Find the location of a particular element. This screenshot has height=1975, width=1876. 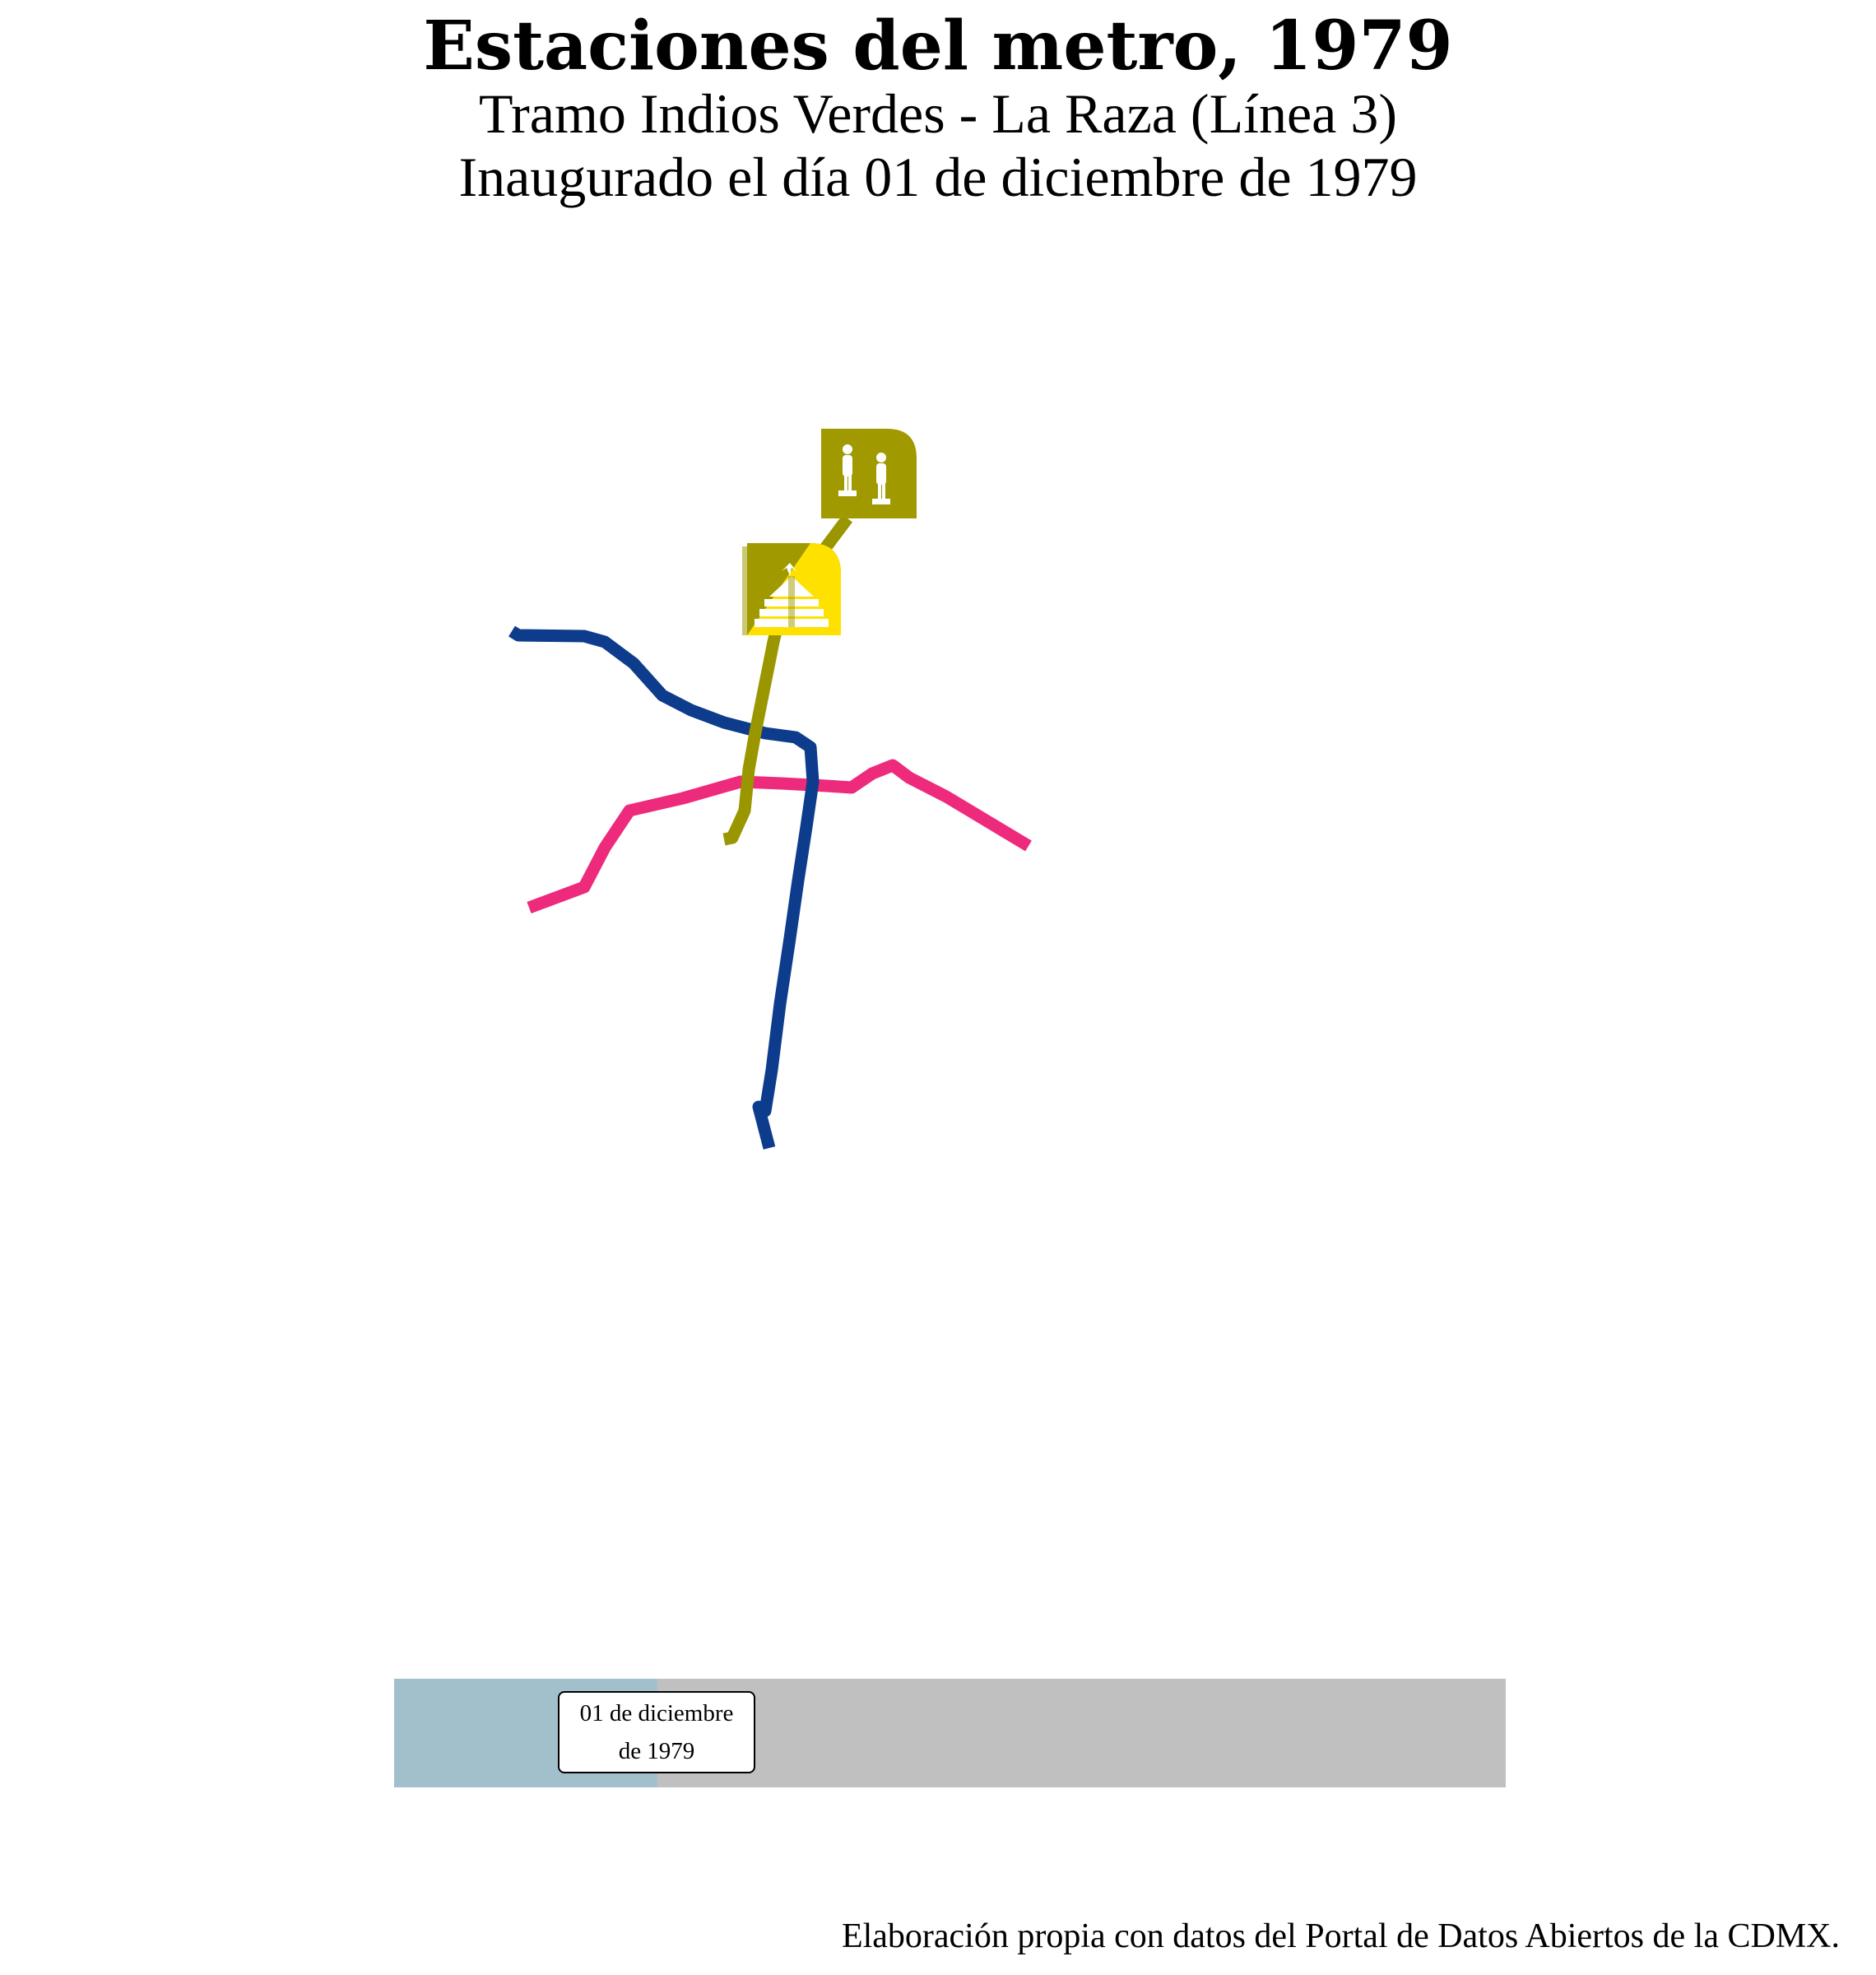

timeline-date-line2: de 1979 is located at coordinates (656, 1751).